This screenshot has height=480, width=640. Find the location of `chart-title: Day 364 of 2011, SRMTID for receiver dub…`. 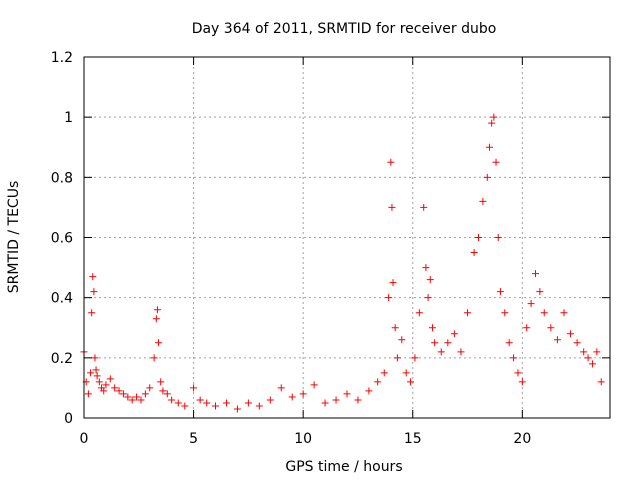

chart-title: Day 364 of 2011, SRMTID for receiver dub… is located at coordinates (344, 29).